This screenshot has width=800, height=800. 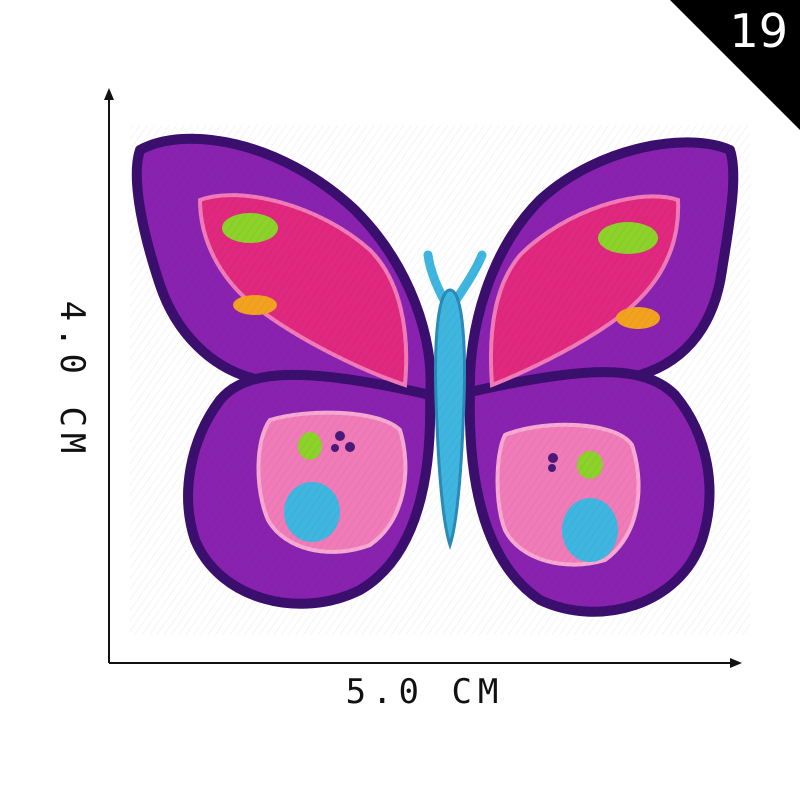 I want to click on antenna-right, so click(x=469, y=277).